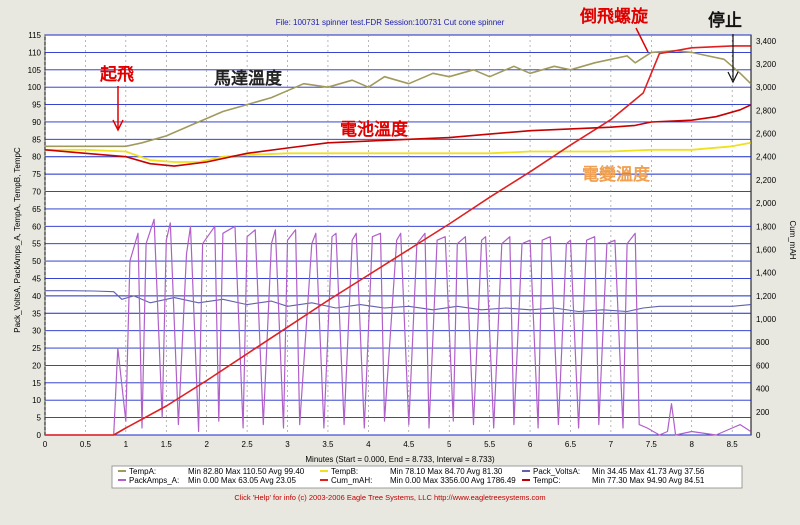  I want to click on y-right-tick-label: 1,800, so click(766, 226).